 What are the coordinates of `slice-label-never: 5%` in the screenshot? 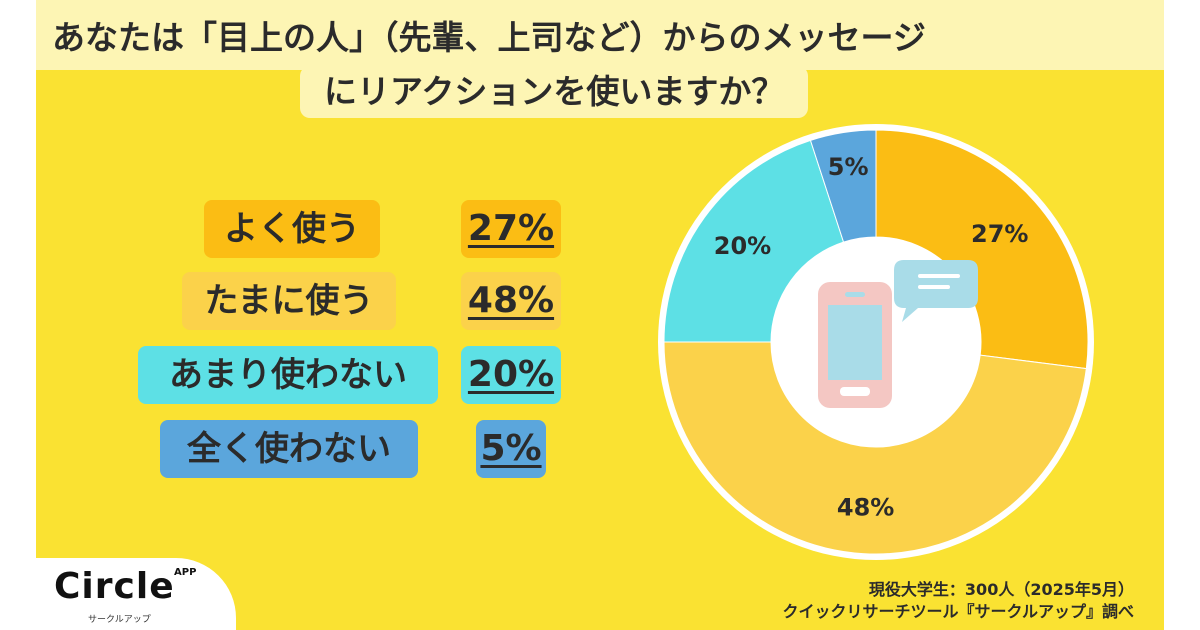 It's located at (848, 167).